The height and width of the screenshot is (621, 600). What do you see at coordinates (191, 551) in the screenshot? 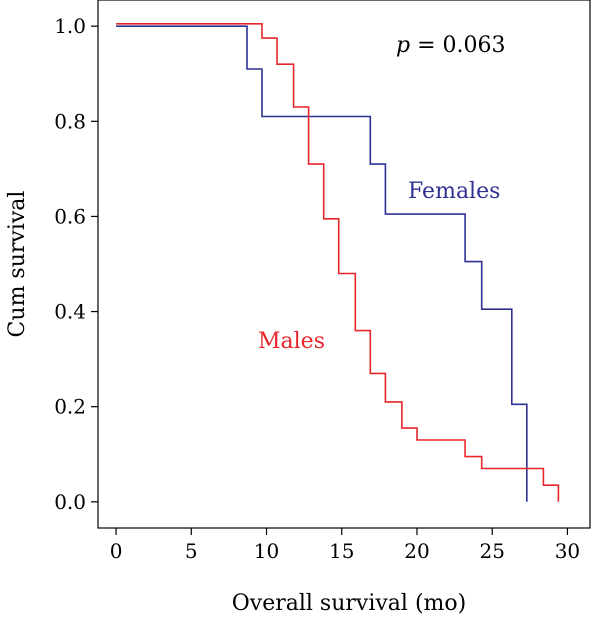
I see `x-tick-label: 5` at bounding box center [191, 551].